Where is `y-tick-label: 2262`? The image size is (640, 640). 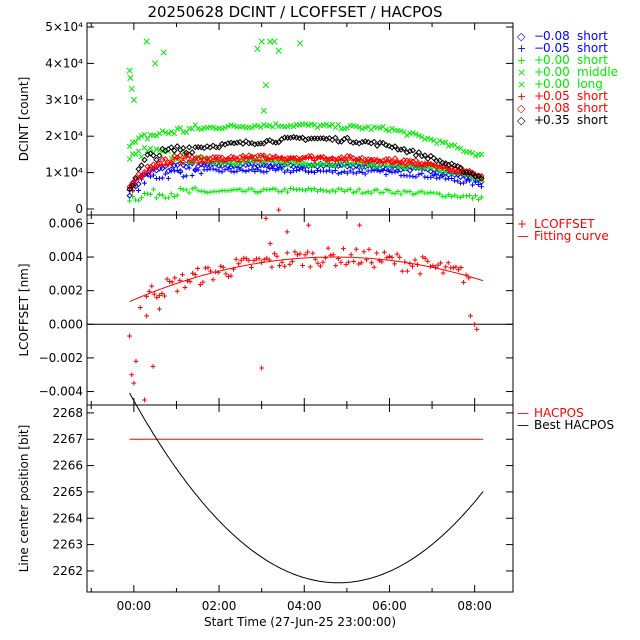
y-tick-label: 2262 is located at coordinates (67, 571).